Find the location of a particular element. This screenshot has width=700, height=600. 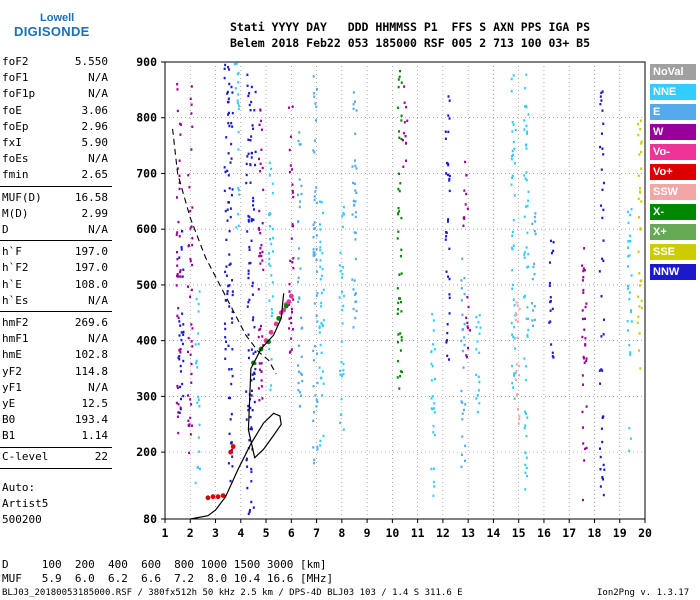

legend-item-noval: NoVal is located at coordinates (673, 72).